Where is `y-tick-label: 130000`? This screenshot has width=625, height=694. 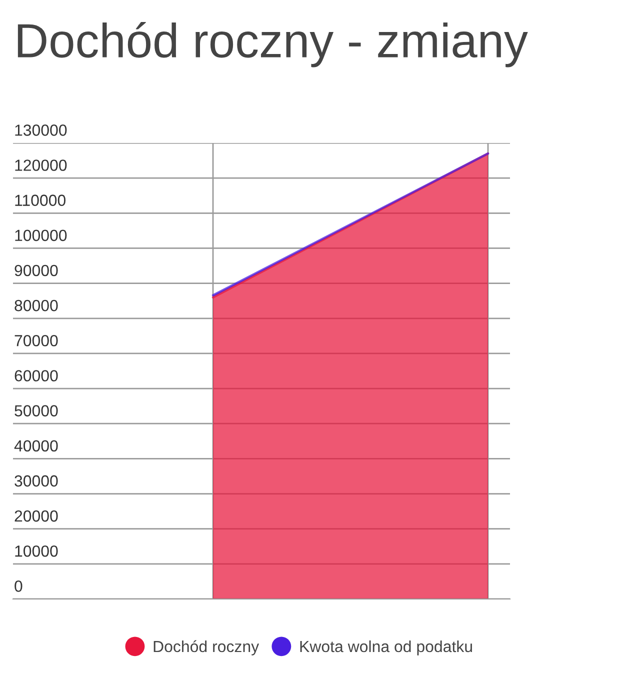 y-tick-label: 130000 is located at coordinates (41, 130).